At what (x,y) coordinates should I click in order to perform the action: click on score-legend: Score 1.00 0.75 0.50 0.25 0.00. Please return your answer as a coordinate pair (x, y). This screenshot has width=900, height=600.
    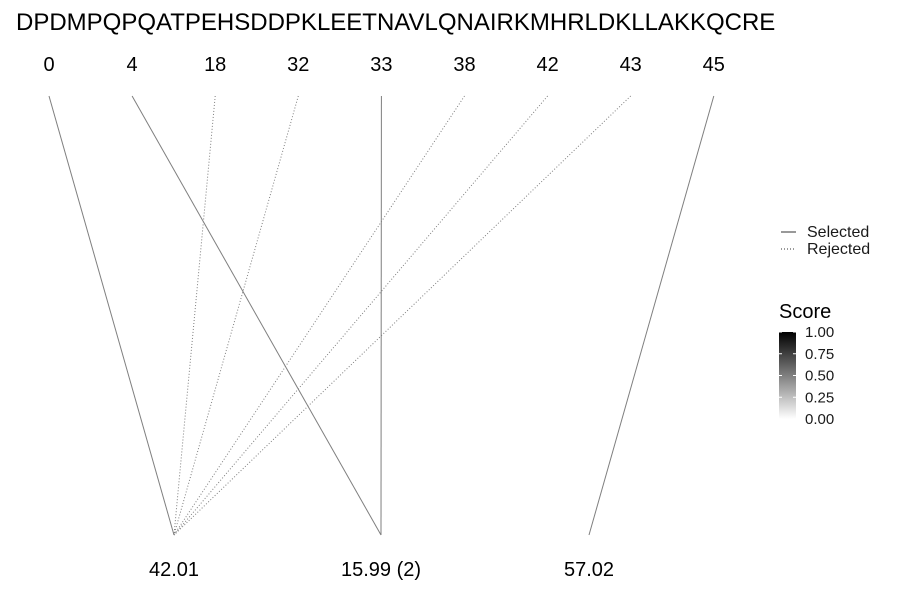
    Looking at the image, I should click on (806, 364).